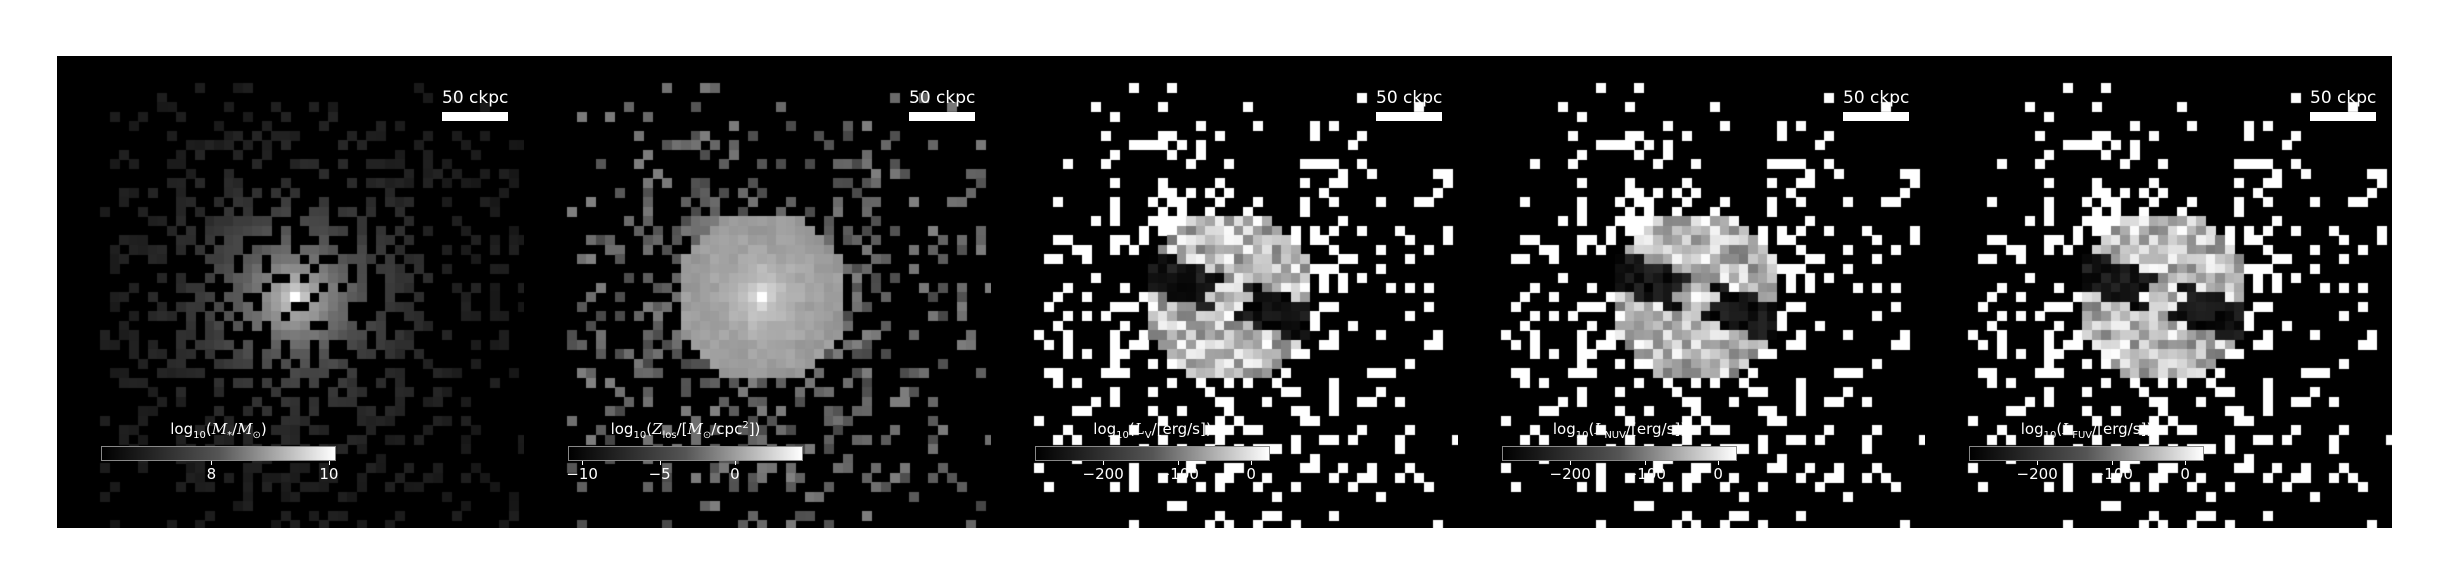 The height and width of the screenshot is (584, 2444). I want to click on colorbar-label: log10(LNUV/[erg/s]), so click(1619, 430).